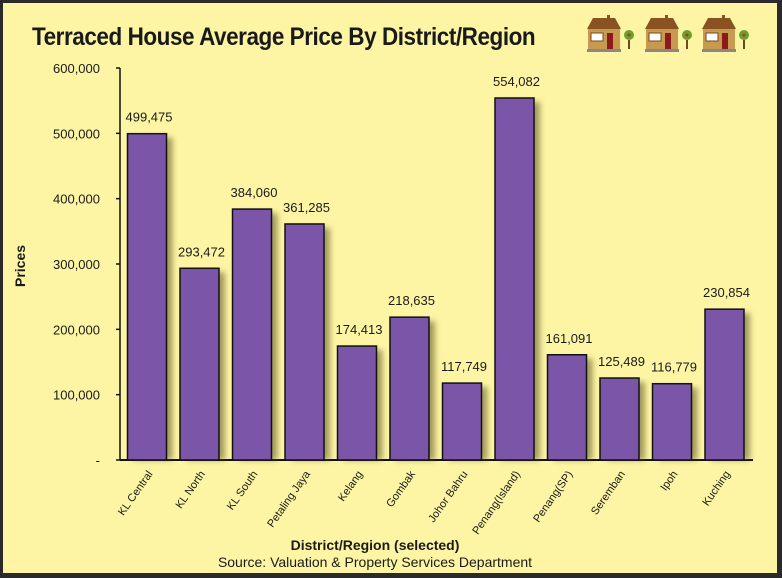 The height and width of the screenshot is (578, 782). Describe the element at coordinates (76, 329) in the screenshot. I see `y-tick-label: 200,000` at that location.